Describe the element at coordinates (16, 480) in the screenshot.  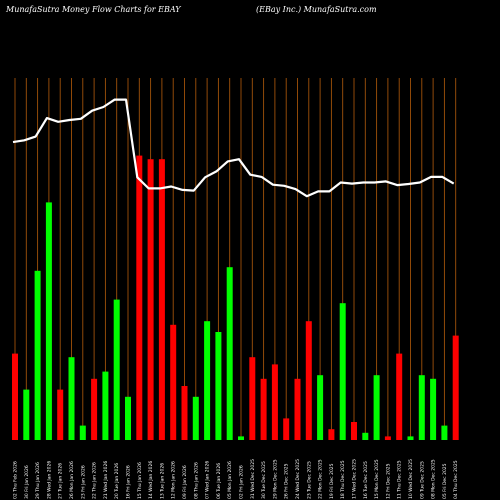
I see `date-label: 02 Thu Feb 2026` at that location.